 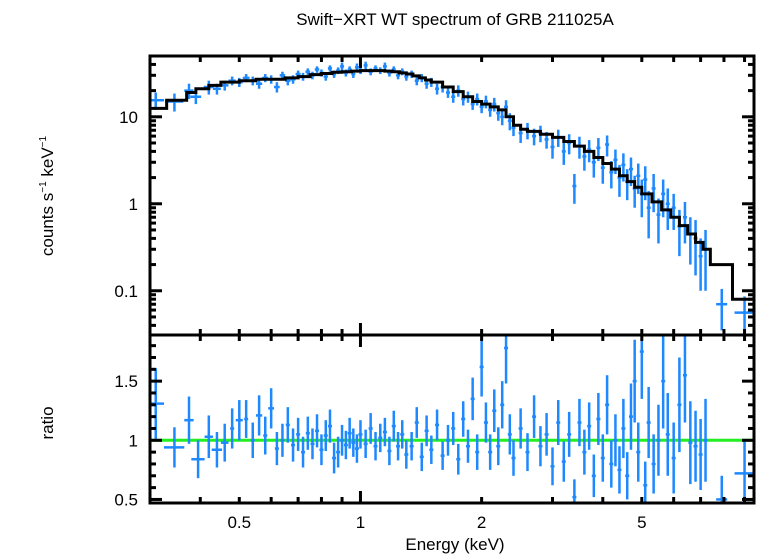 I want to click on chart-title: Swift−XRT WT spectrum of GRB 211025A, so click(x=455, y=19).